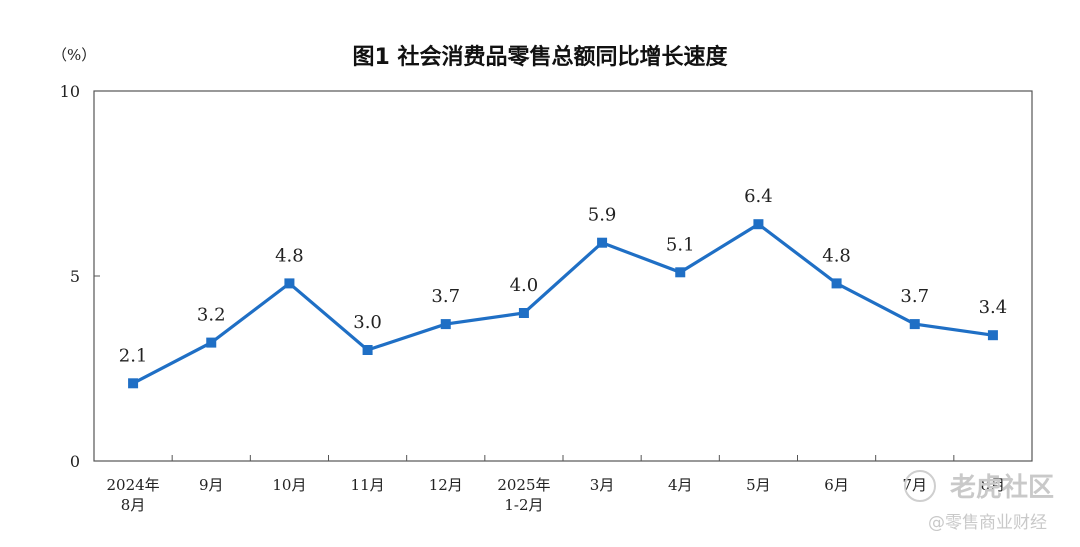 The width and height of the screenshot is (1080, 547). What do you see at coordinates (133, 355) in the screenshot?
I see `data-label: 2.1` at bounding box center [133, 355].